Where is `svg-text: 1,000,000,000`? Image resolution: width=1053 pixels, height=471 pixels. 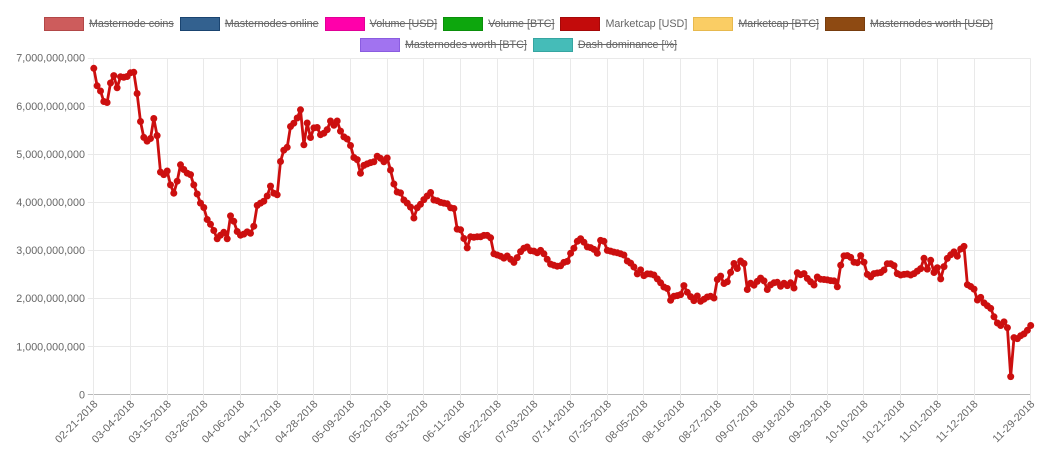 svg-text: 1,000,000,000 is located at coordinates (50, 347).